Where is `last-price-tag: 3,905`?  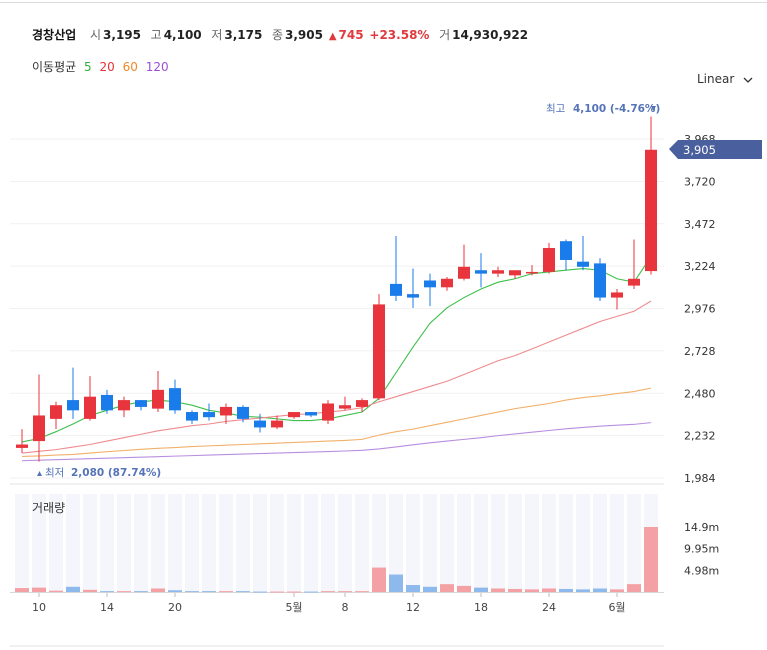
last-price-tag: 3,905 is located at coordinates (715, 149).